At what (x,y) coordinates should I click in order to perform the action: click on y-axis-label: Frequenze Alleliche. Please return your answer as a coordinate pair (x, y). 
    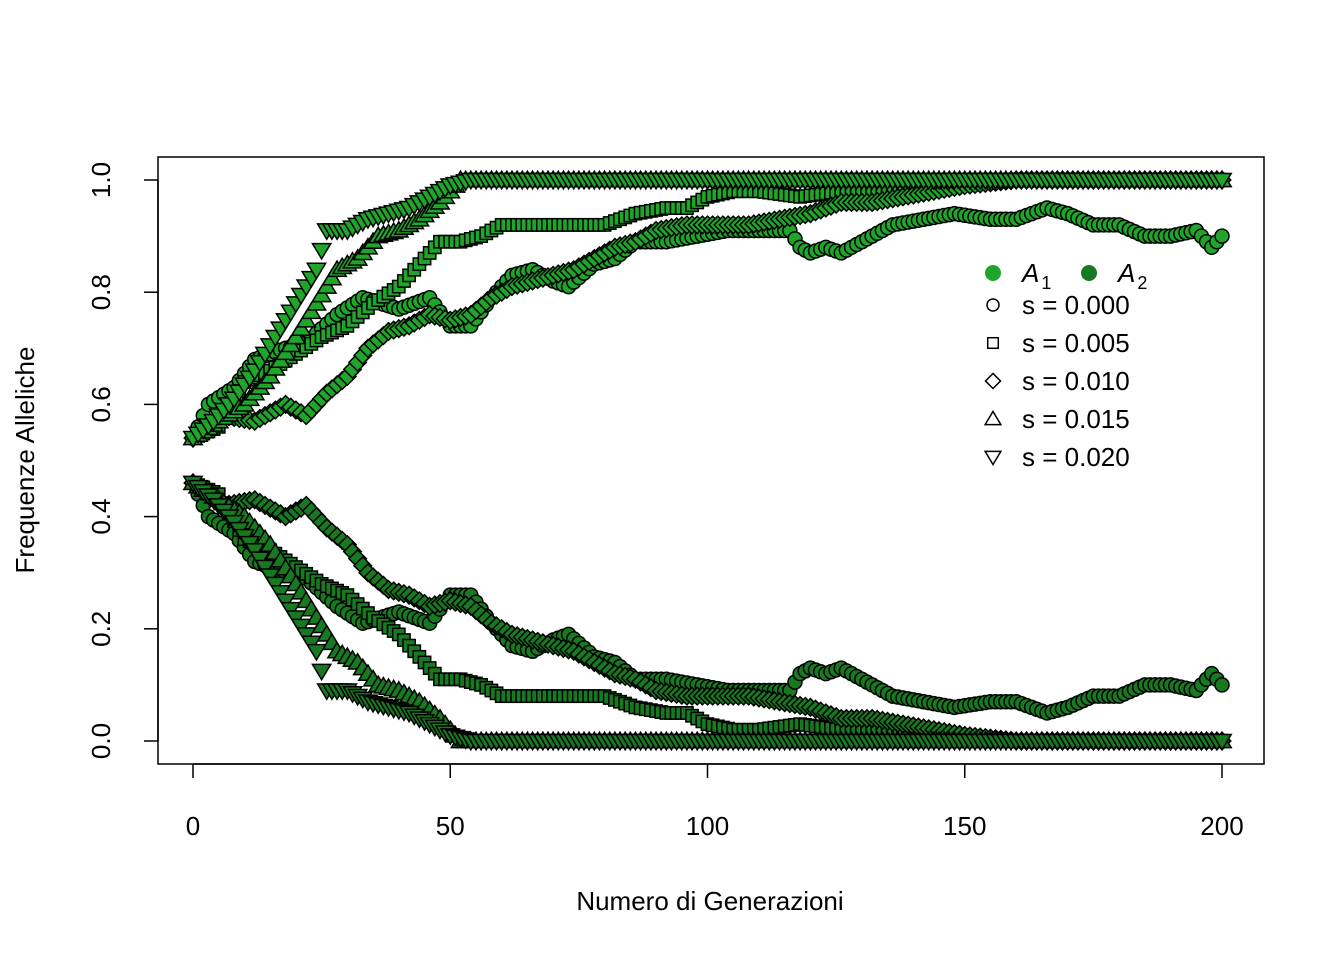
    Looking at the image, I should click on (25, 460).